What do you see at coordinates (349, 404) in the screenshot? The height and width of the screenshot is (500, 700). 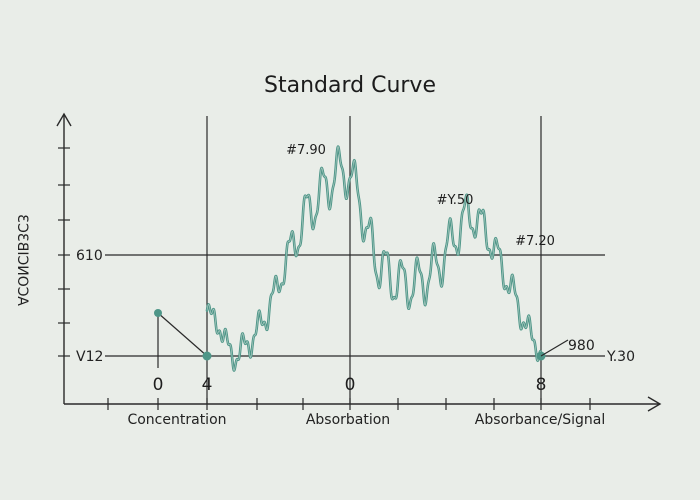 I see `x-ticks` at bounding box center [349, 404].